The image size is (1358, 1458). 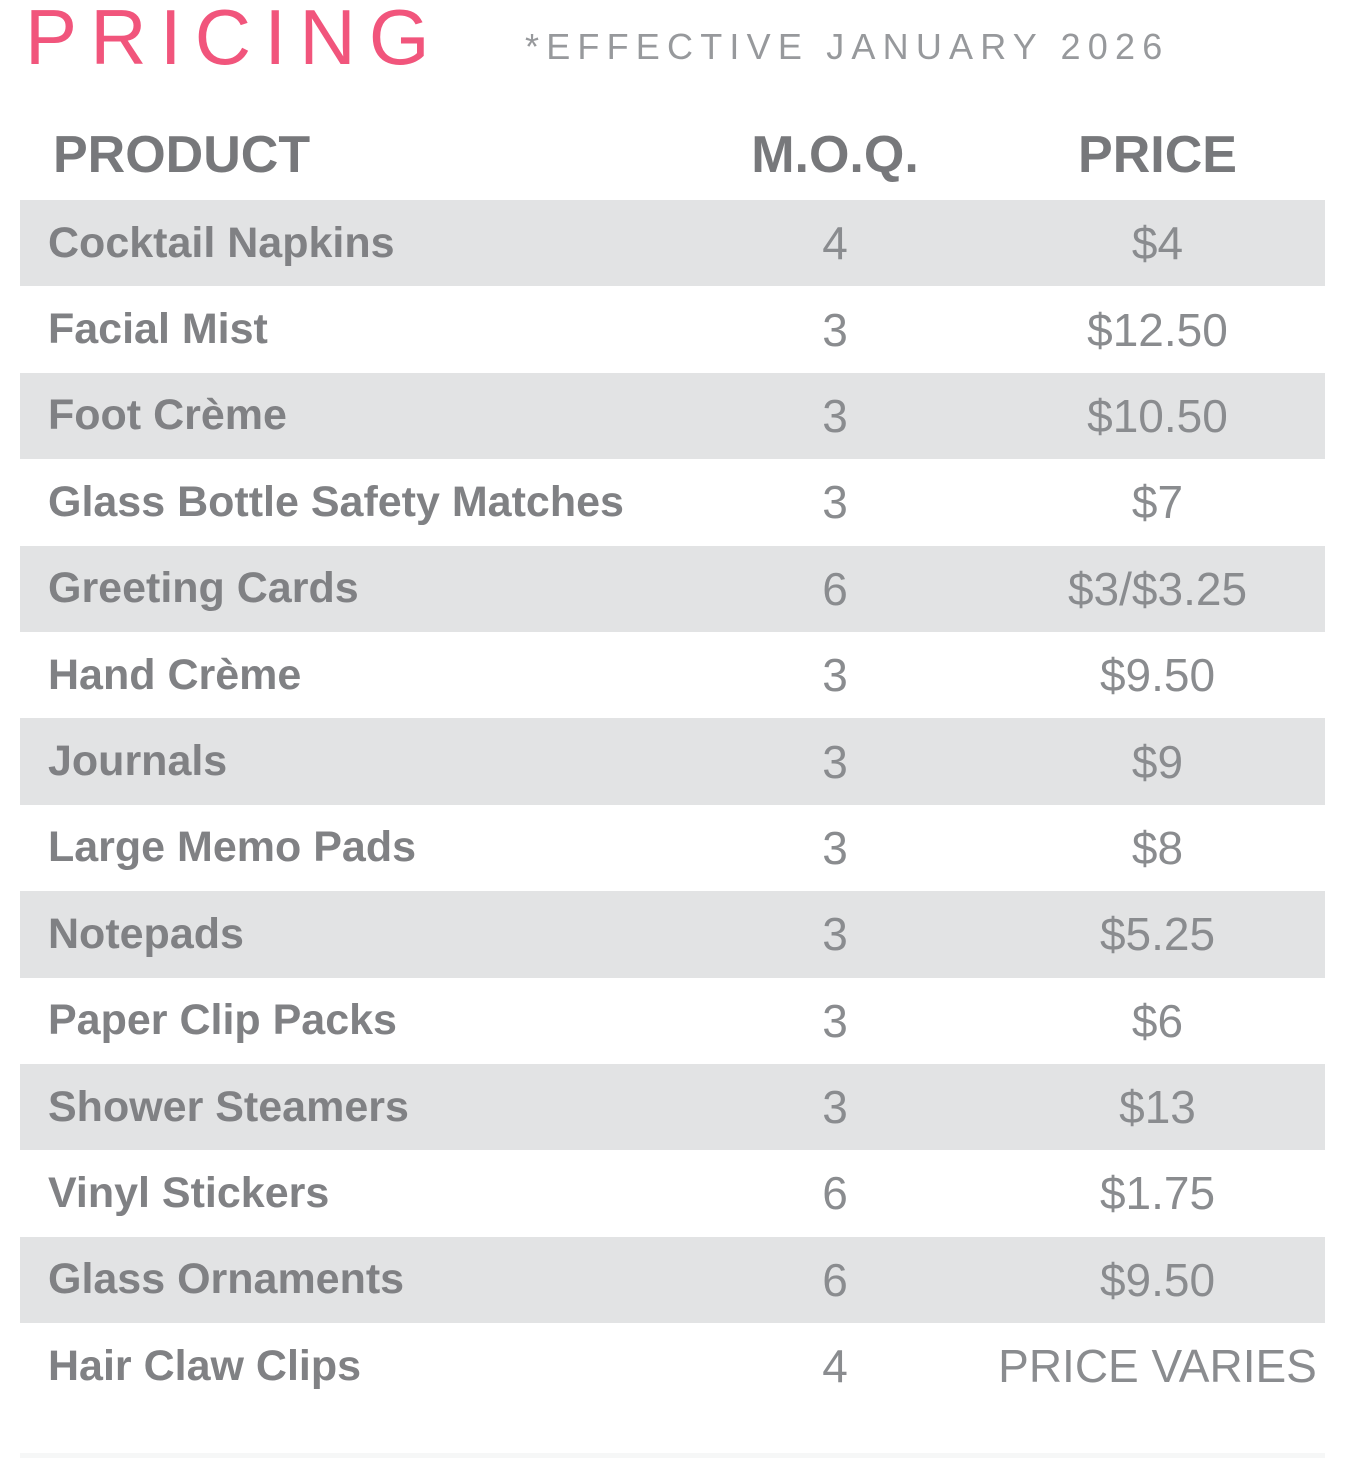 I want to click on price-value: $7, so click(x=1157, y=502).